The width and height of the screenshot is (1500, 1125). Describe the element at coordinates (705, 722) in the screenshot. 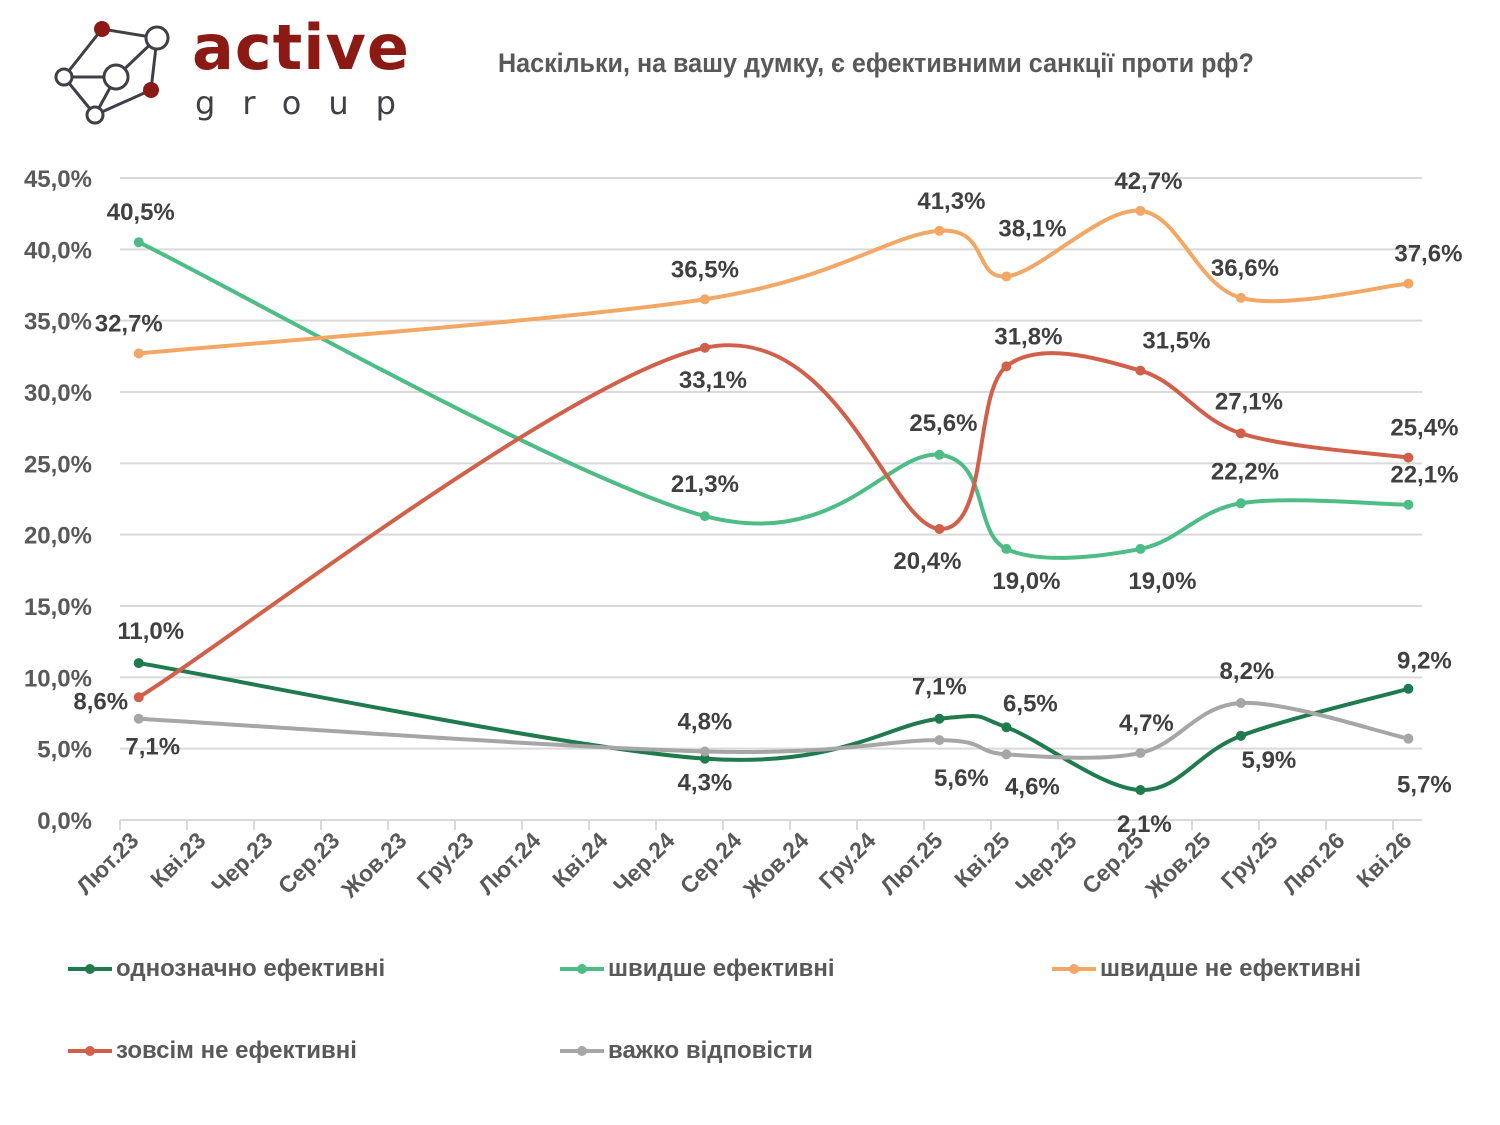

I see `data-label: 4,8%` at that location.